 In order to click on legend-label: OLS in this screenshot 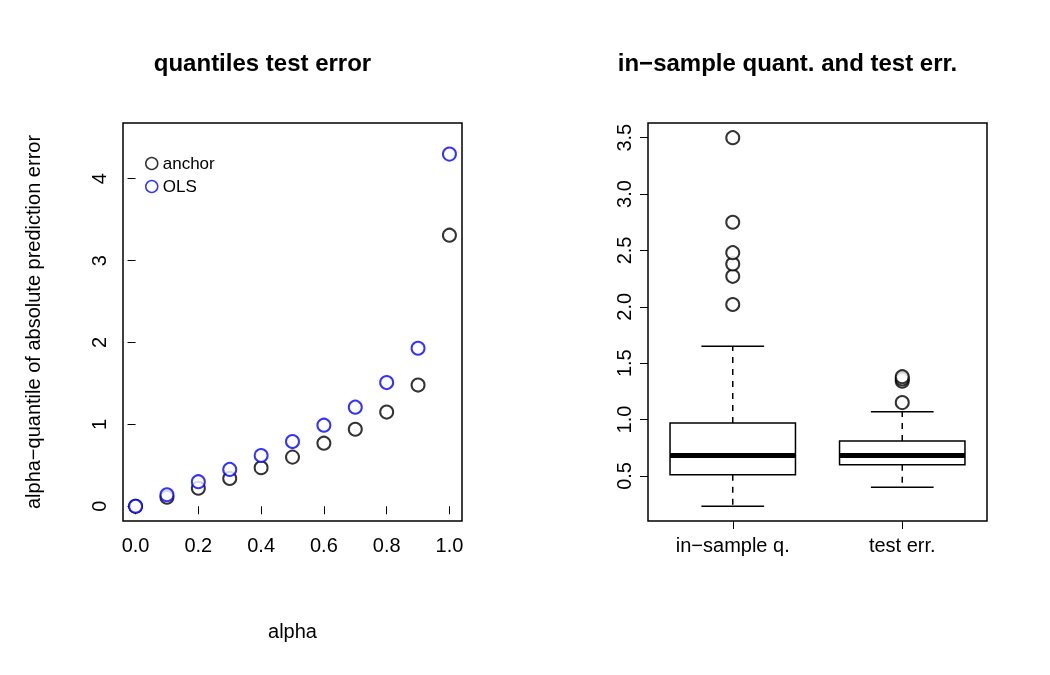, I will do `click(179, 186)`.